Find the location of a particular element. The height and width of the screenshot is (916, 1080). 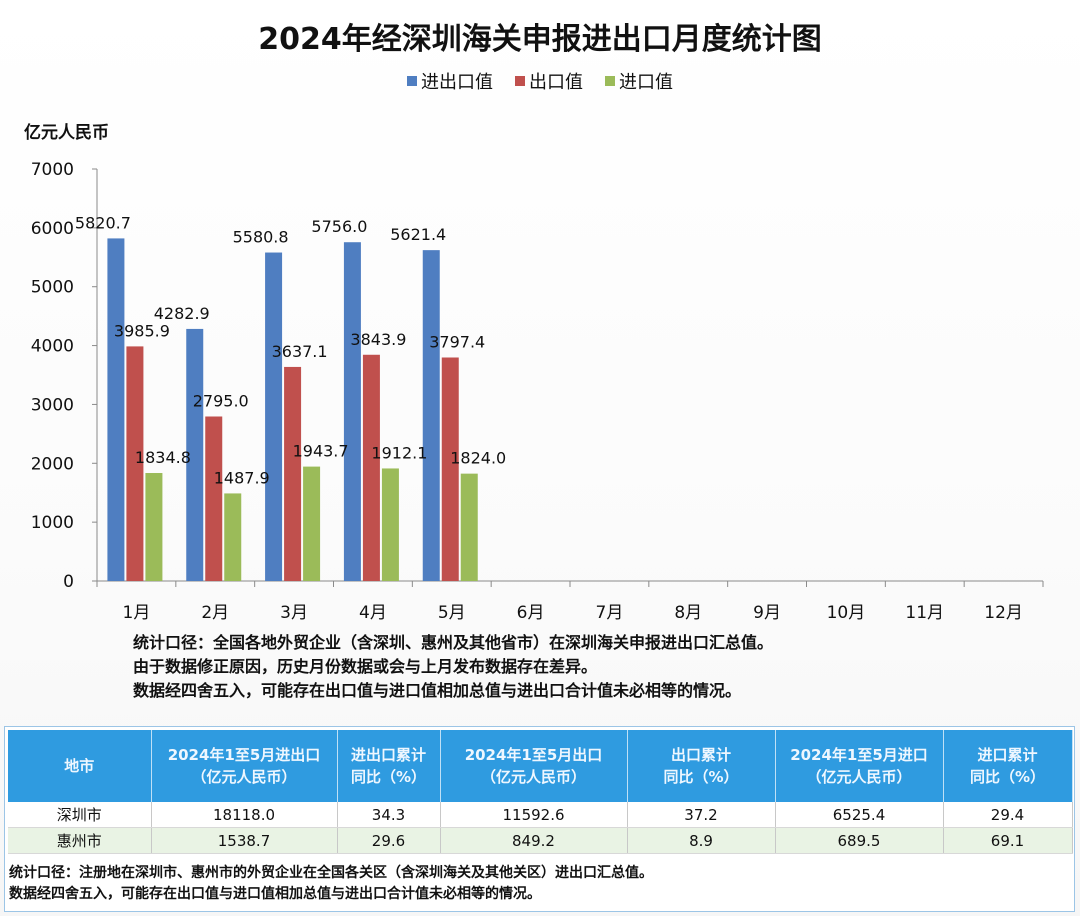

table-cell: 69.1 is located at coordinates (1008, 840).